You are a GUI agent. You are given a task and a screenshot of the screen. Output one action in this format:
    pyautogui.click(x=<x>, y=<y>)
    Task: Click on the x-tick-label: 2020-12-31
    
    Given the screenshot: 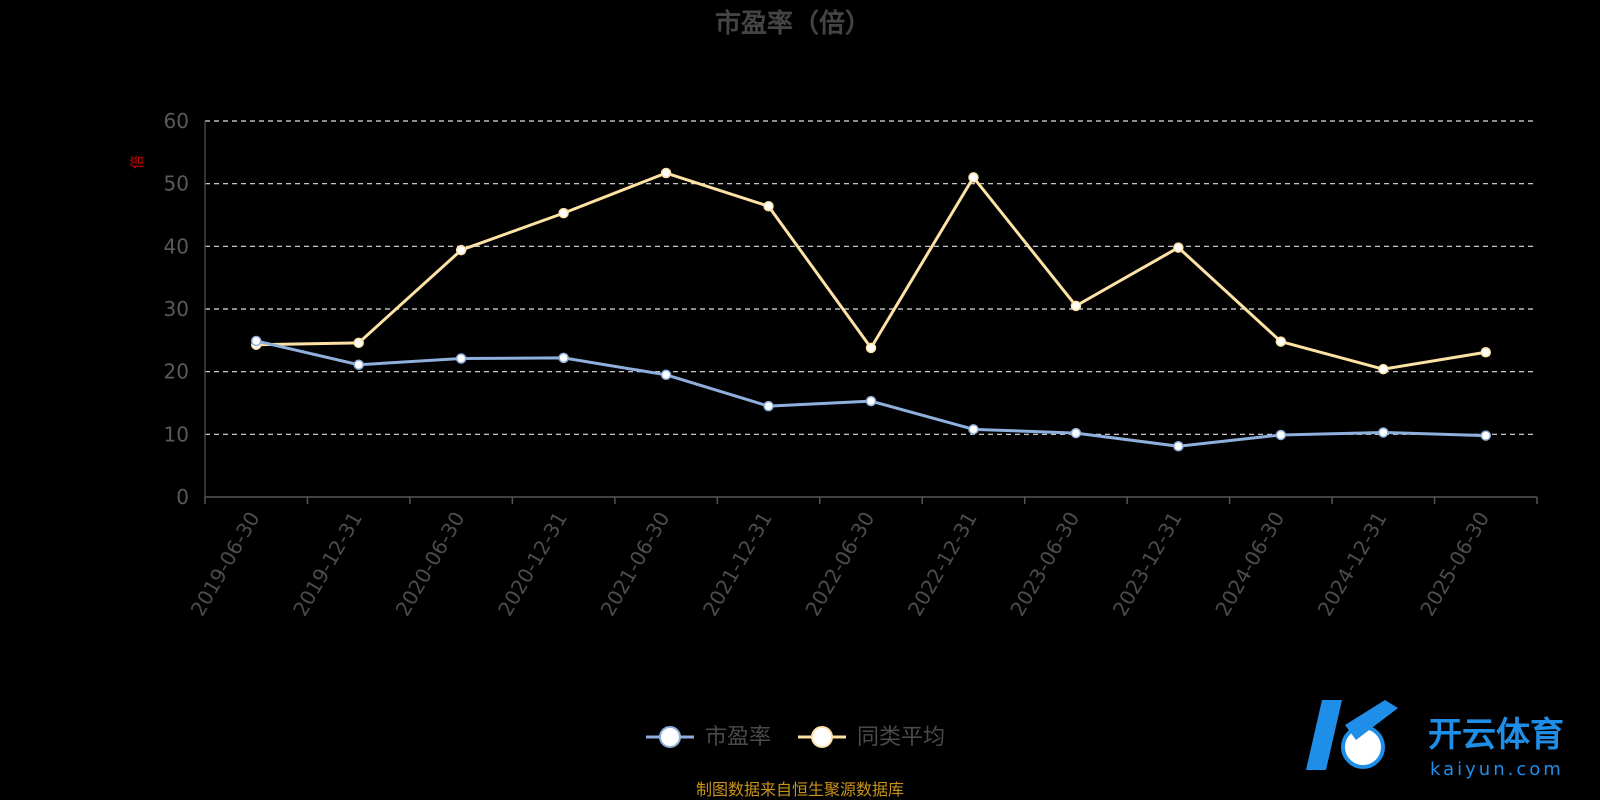 What is the action you would take?
    pyautogui.click(x=532, y=564)
    